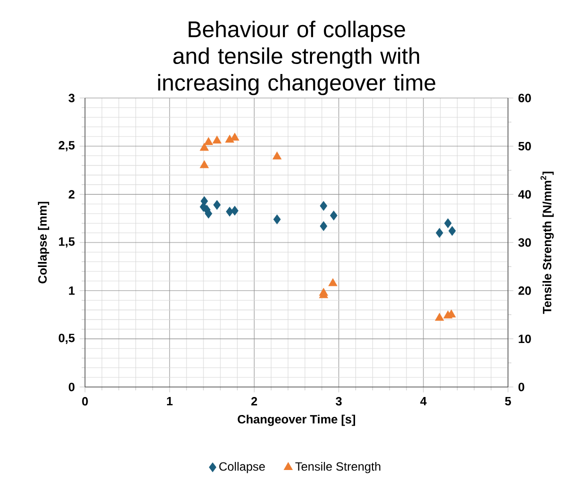 This screenshot has height=488, width=565. I want to click on y2-tick-label: 60, so click(524, 98).